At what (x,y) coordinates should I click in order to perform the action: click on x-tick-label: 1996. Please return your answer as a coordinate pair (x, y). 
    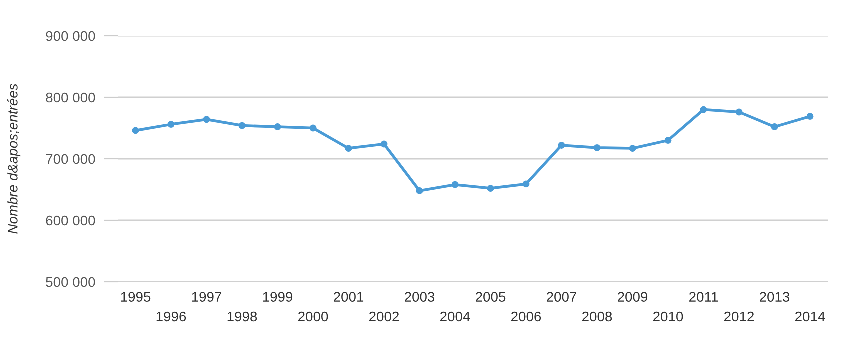
    Looking at the image, I should click on (171, 317).